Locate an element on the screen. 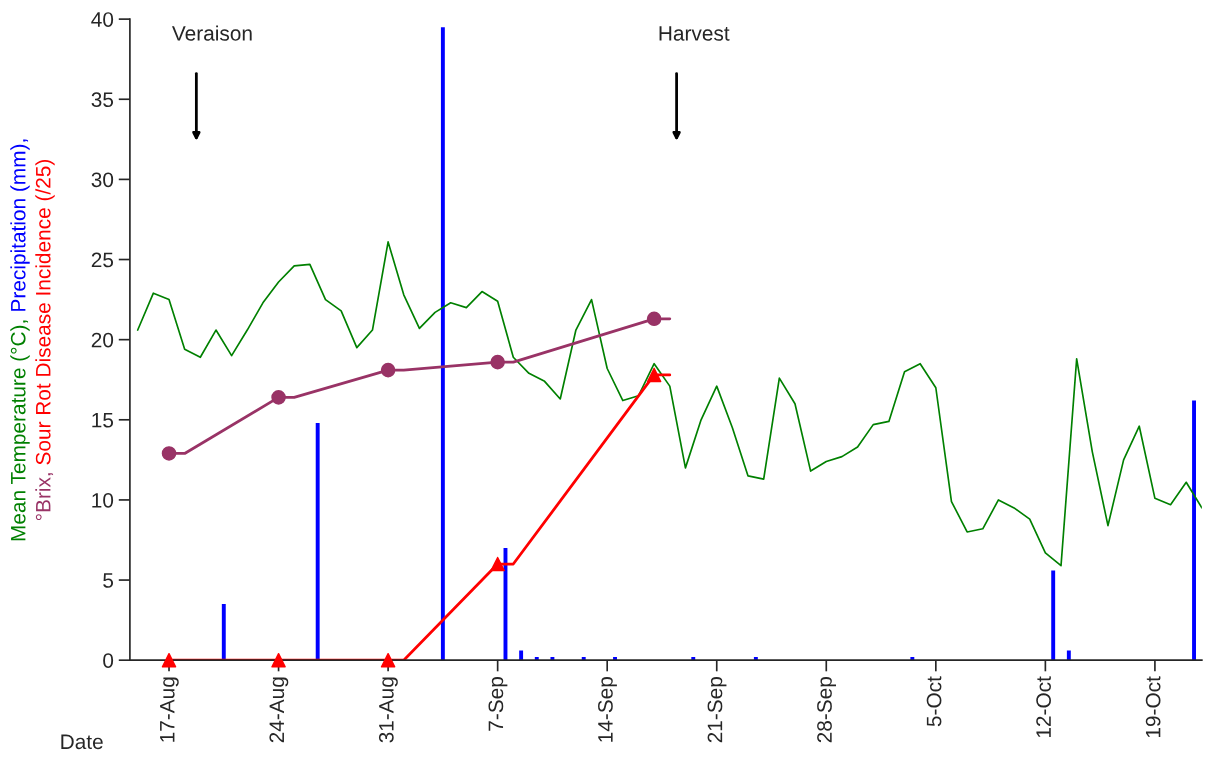 Image resolution: width=1214 pixels, height=765 pixels. x-tick-label: 14-Sep is located at coordinates (607, 709).